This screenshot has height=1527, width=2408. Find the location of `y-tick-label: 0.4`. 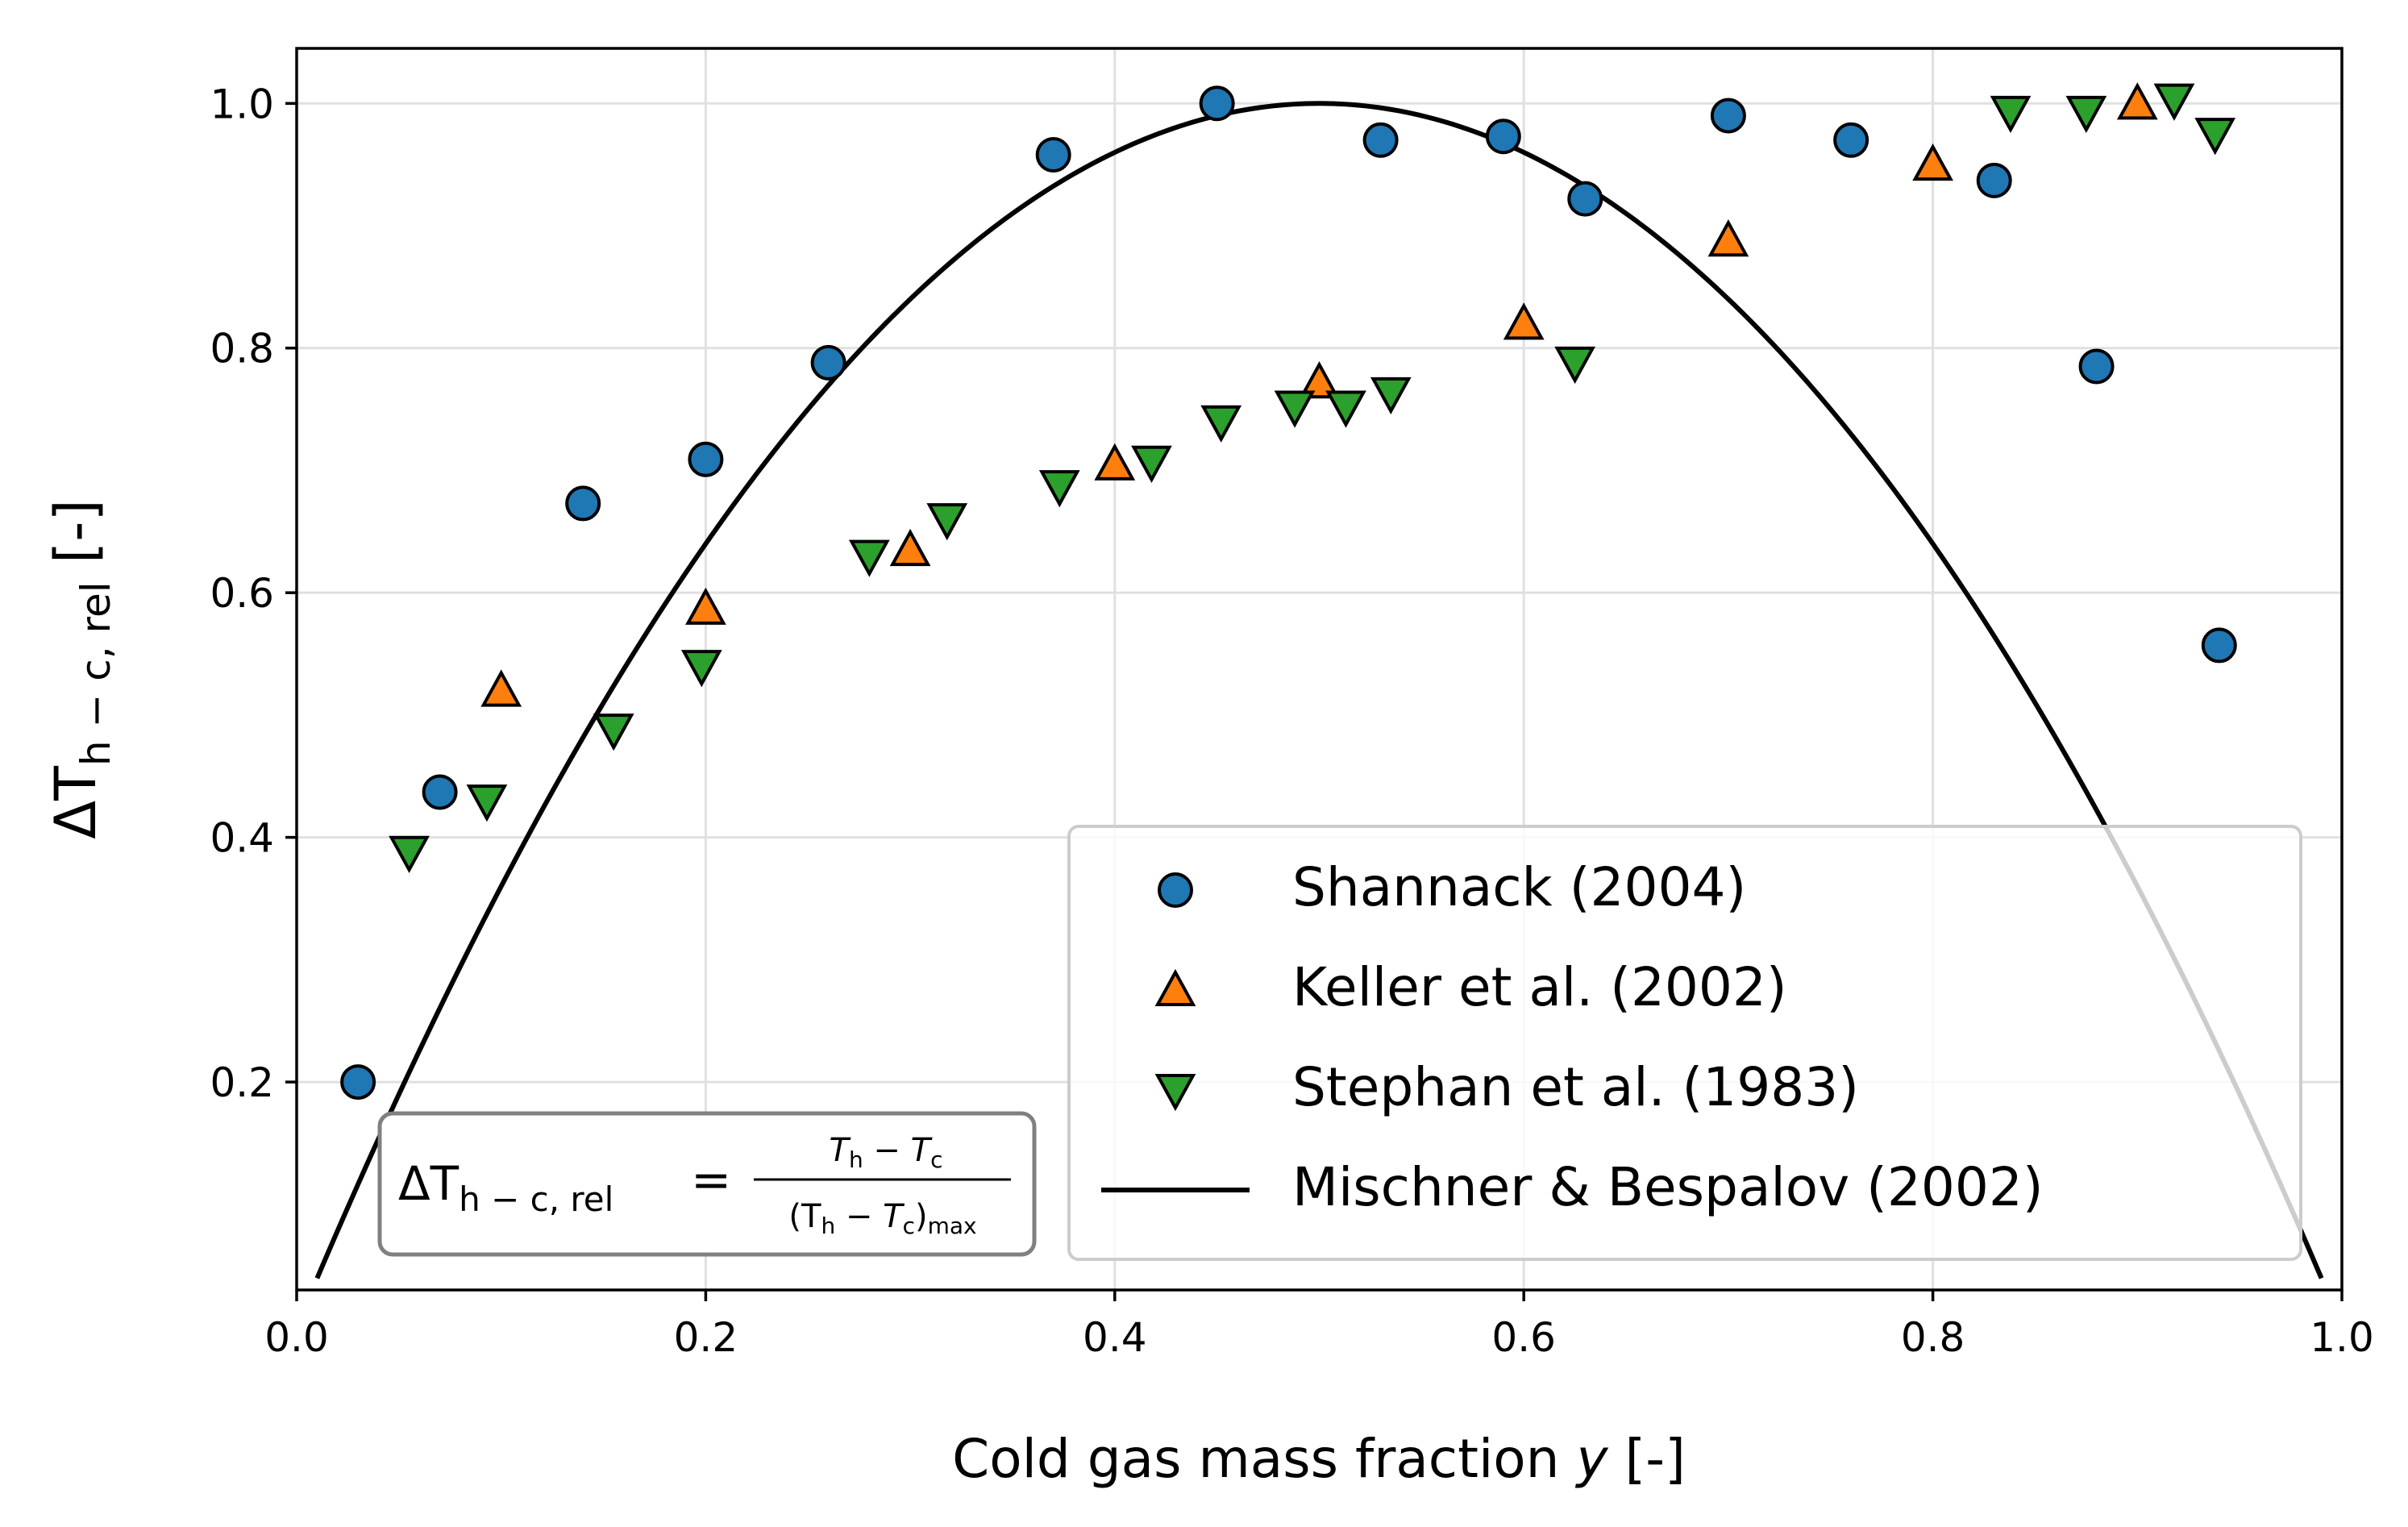

y-tick-label: 0.4 is located at coordinates (242, 838).